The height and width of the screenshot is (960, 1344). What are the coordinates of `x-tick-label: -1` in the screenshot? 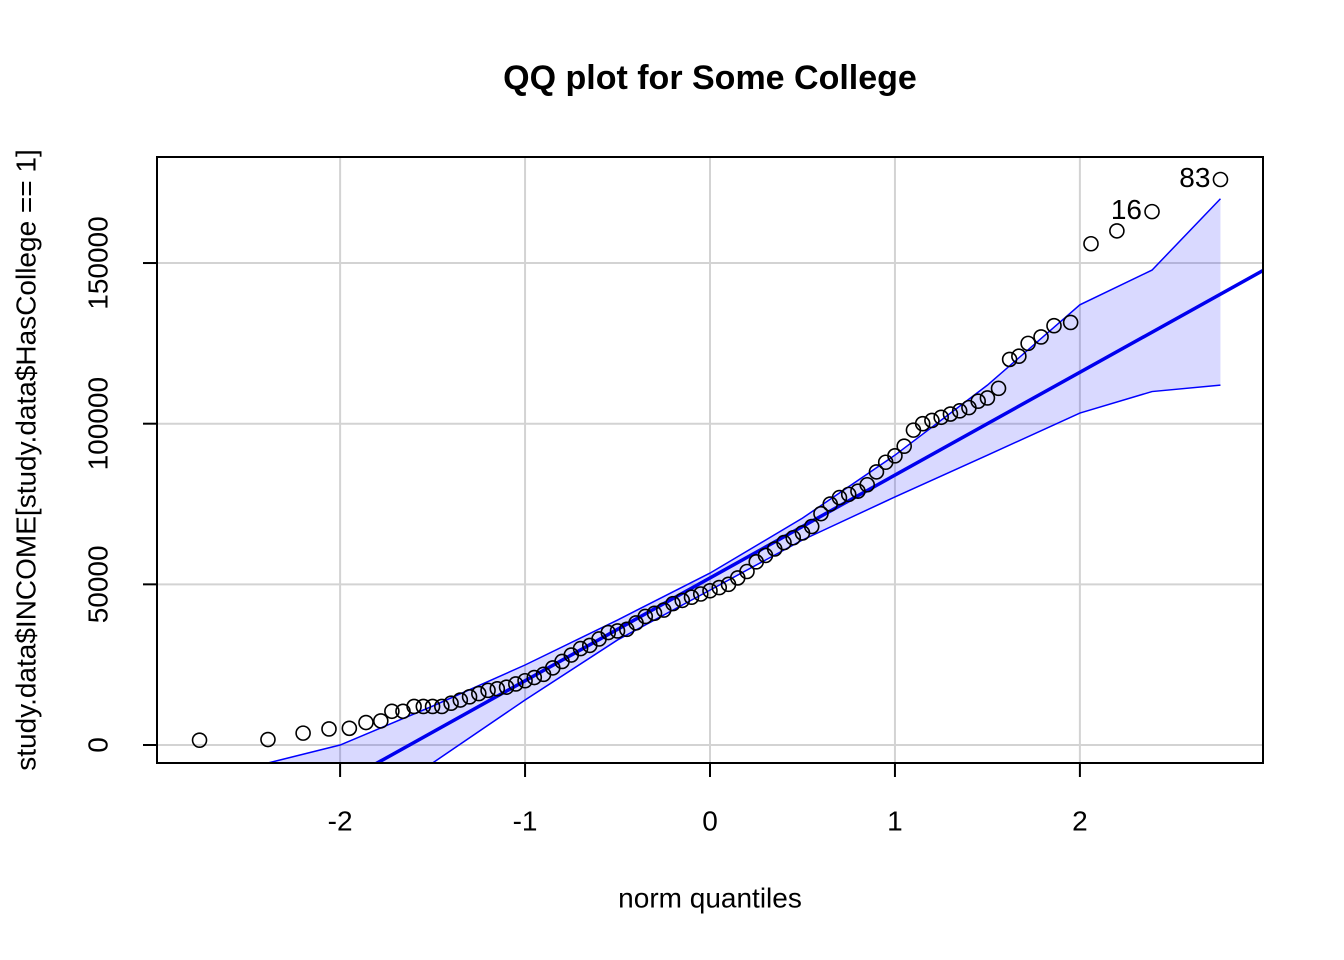 It's located at (525, 820).